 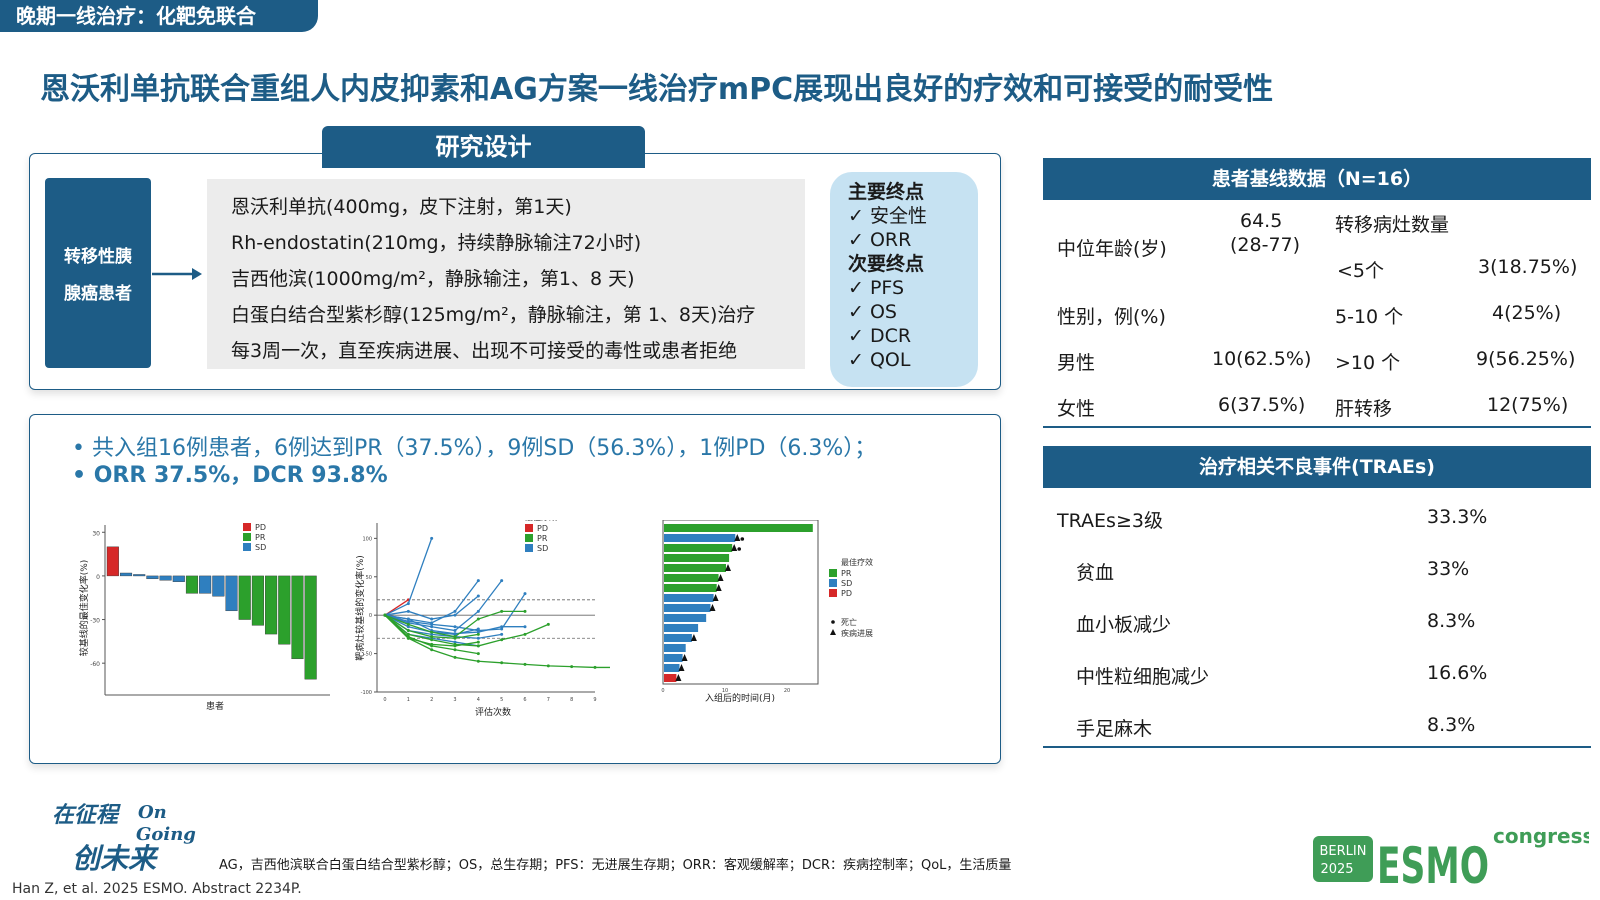 I want to click on traes-table-bottom-rule, so click(x=1317, y=747).